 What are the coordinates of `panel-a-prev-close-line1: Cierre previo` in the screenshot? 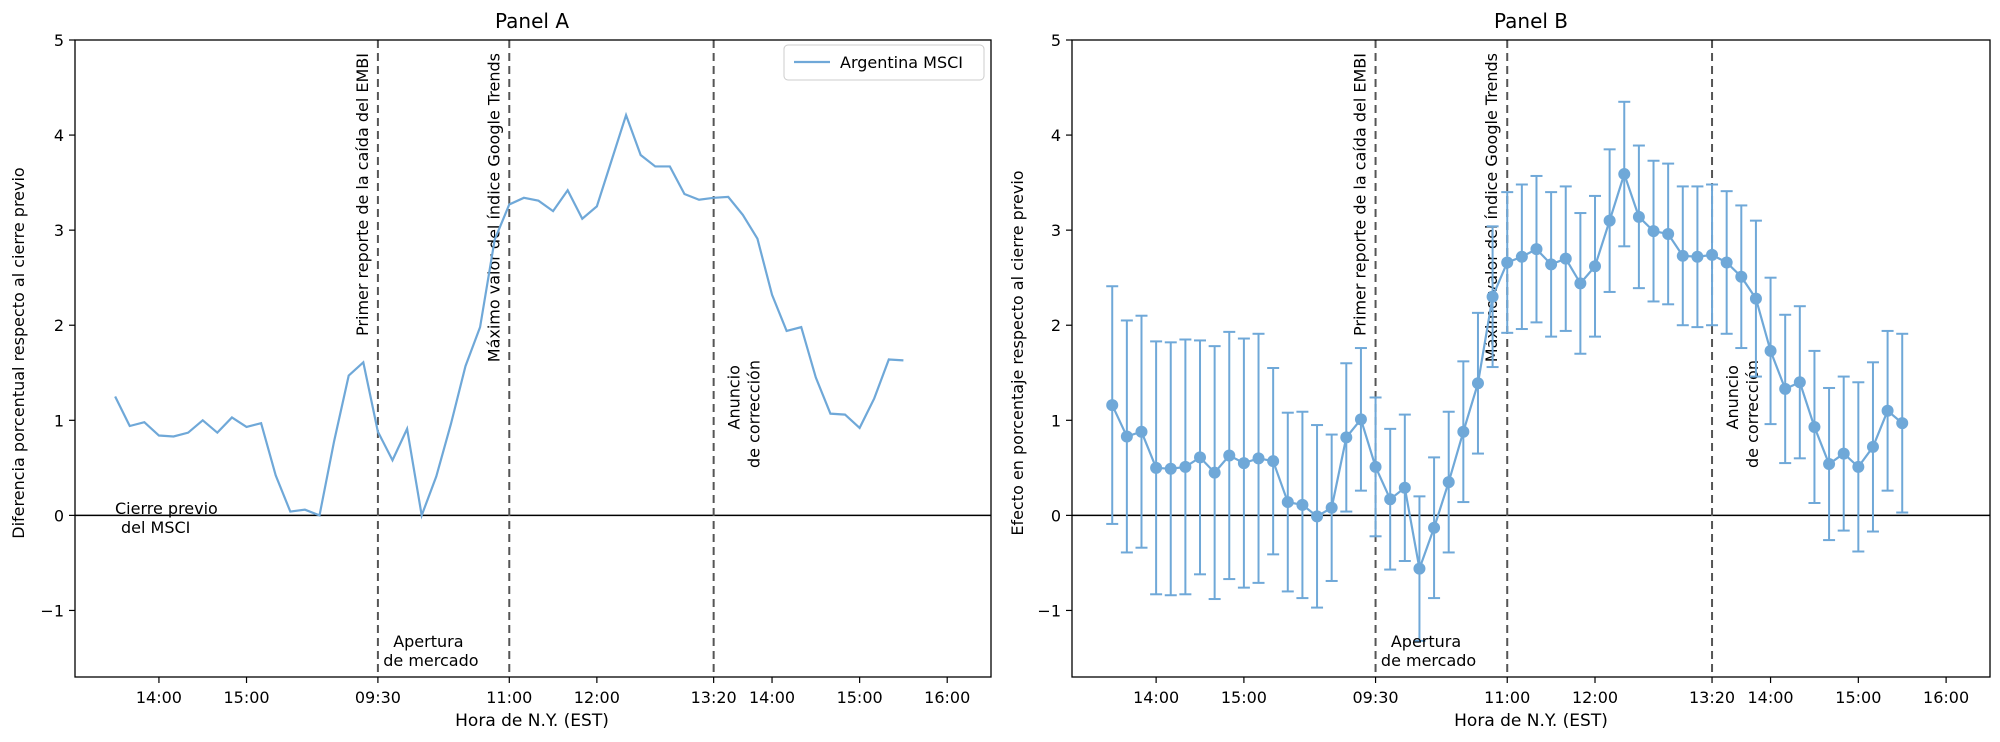 It's located at (166, 508).